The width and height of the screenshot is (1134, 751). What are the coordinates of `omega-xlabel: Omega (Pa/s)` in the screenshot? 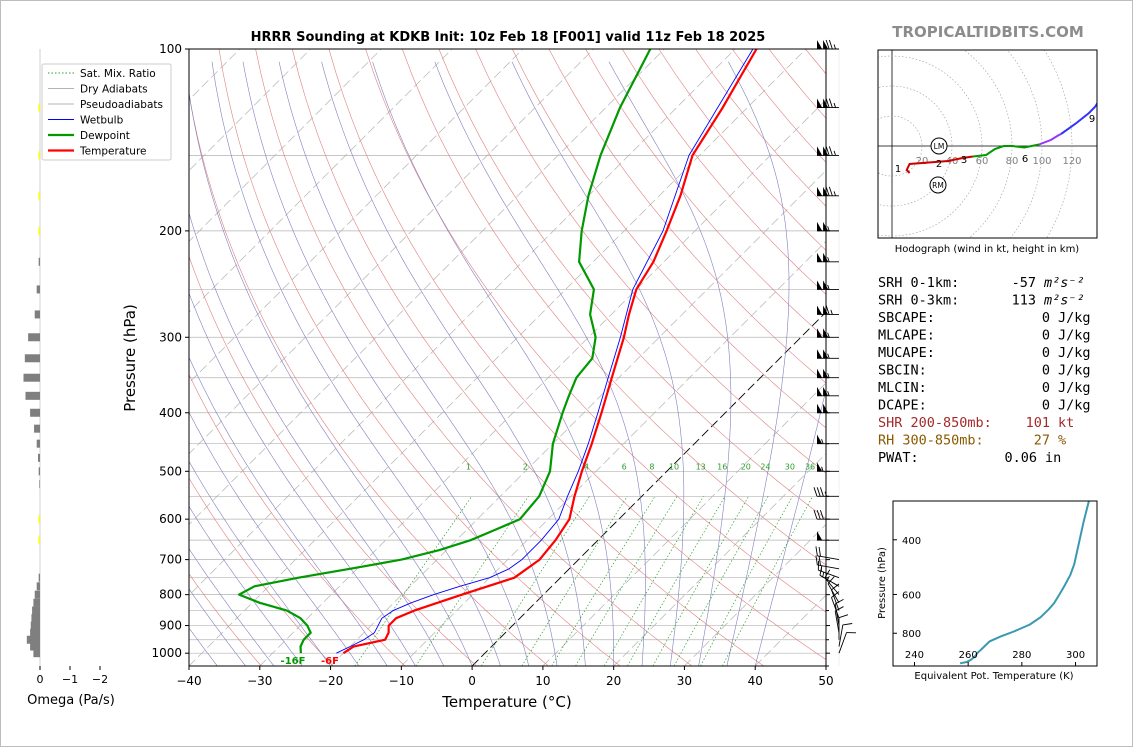 It's located at (71, 700).